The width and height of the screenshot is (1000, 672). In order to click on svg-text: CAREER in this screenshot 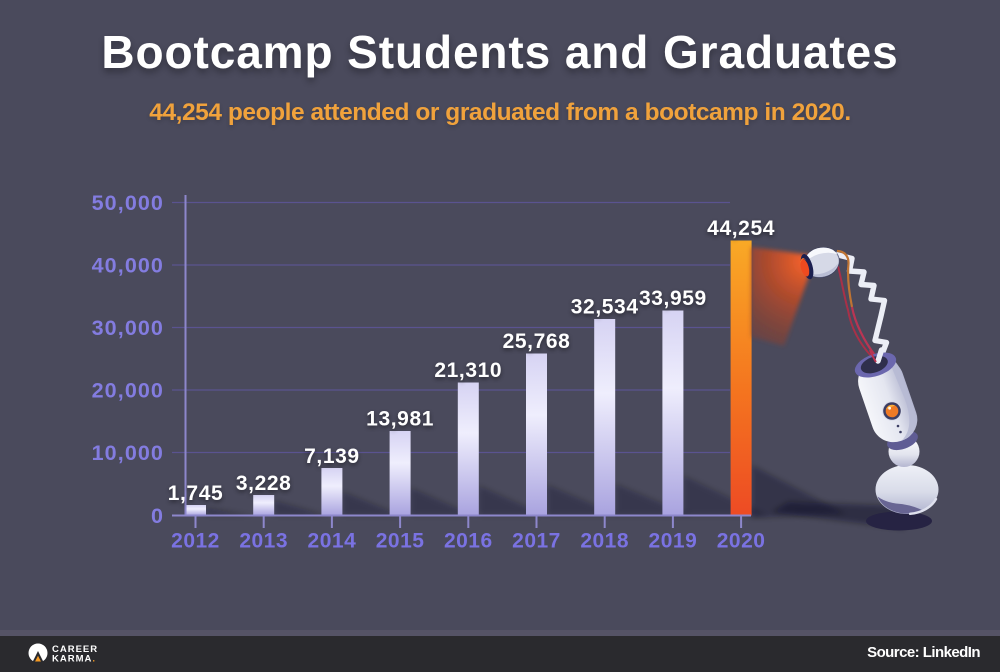, I will do `click(75, 649)`.